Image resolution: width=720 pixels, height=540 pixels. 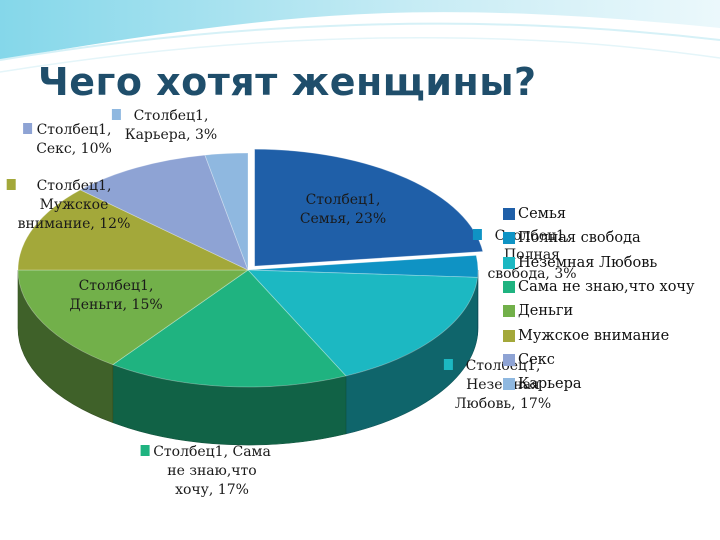 I want to click on legend-item: Семья, so click(x=599, y=214).